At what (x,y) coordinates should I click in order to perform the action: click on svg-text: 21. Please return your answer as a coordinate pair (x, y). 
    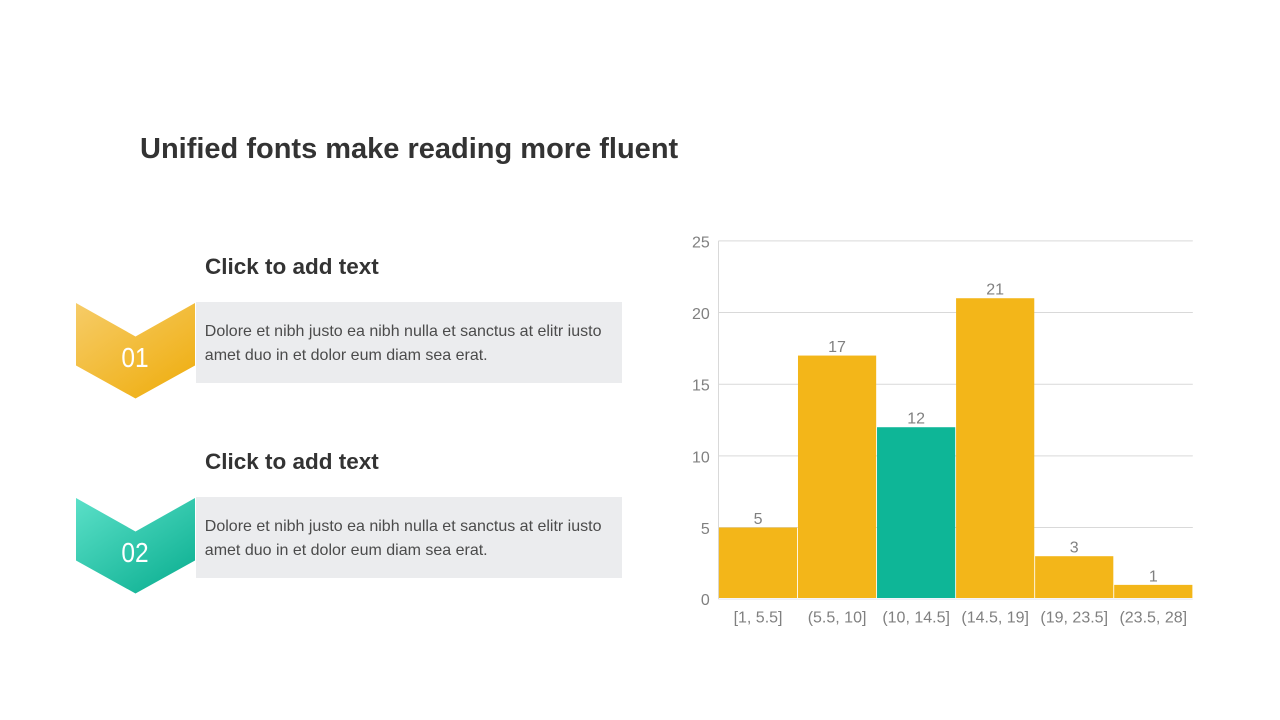
    Looking at the image, I should click on (995, 289).